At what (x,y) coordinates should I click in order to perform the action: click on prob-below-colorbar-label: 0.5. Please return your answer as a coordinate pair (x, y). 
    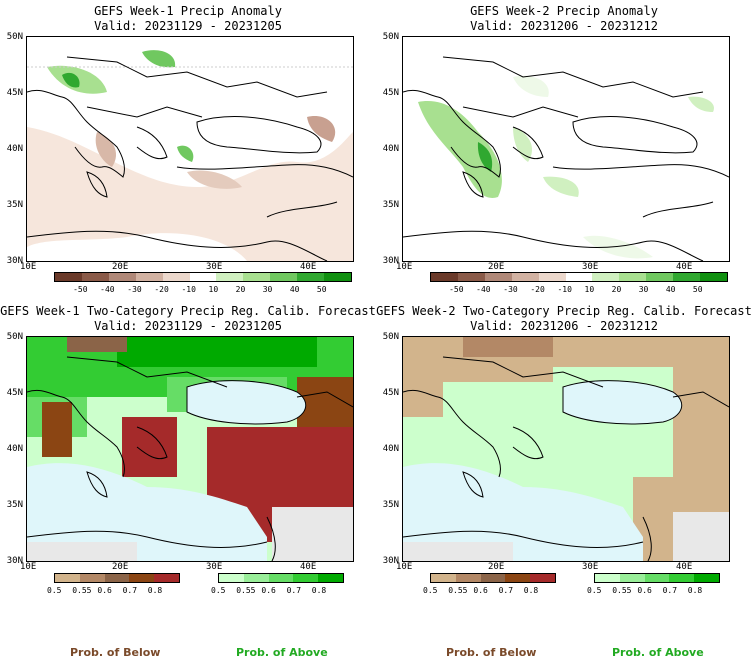
    Looking at the image, I should click on (54, 590).